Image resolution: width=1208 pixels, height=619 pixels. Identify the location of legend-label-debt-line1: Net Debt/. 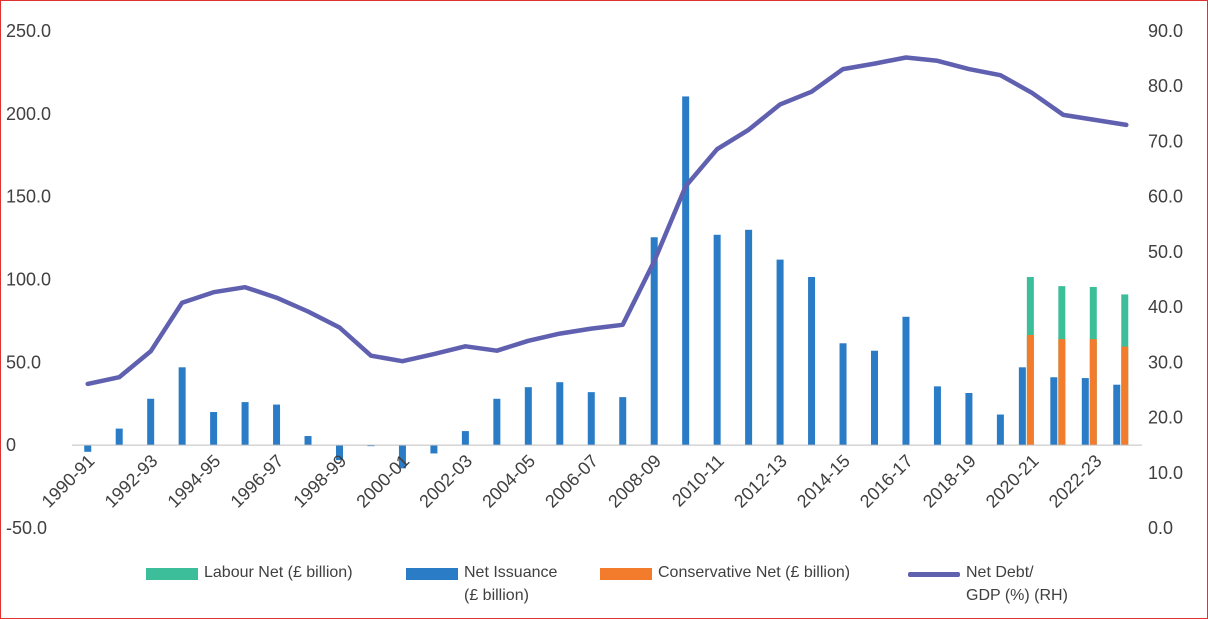
(1000, 572).